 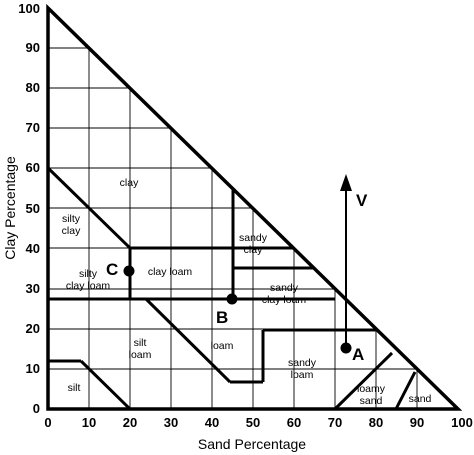 What do you see at coordinates (222, 317) in the screenshot?
I see `point-b-label: B` at bounding box center [222, 317].